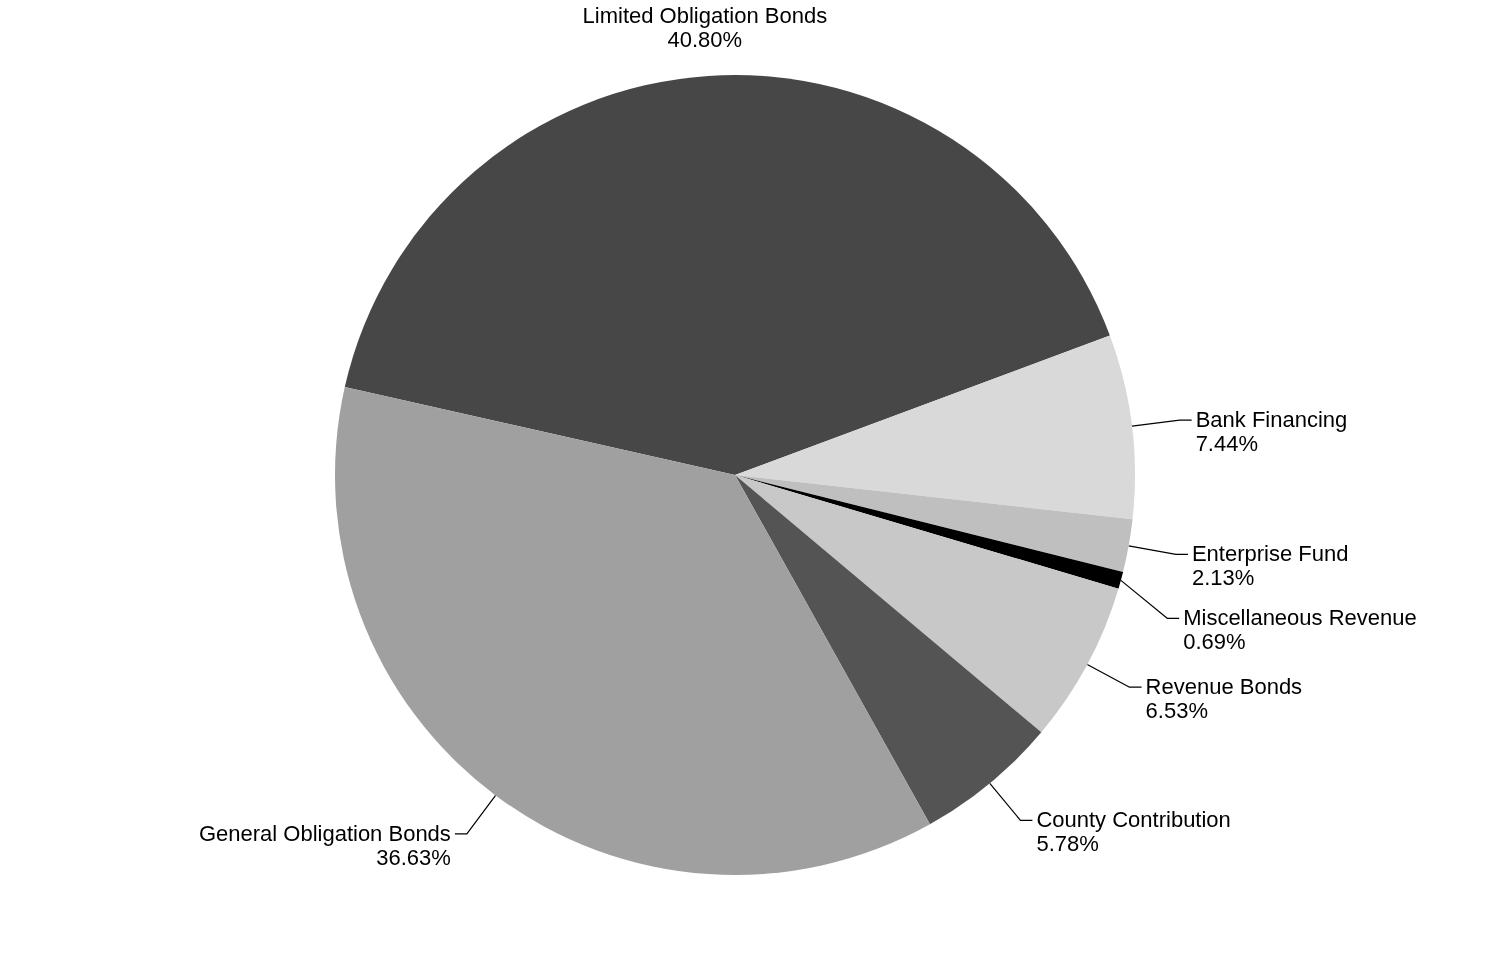  What do you see at coordinates (705, 16) in the screenshot?
I see `slice-label: Limited Obligation Bonds` at bounding box center [705, 16].